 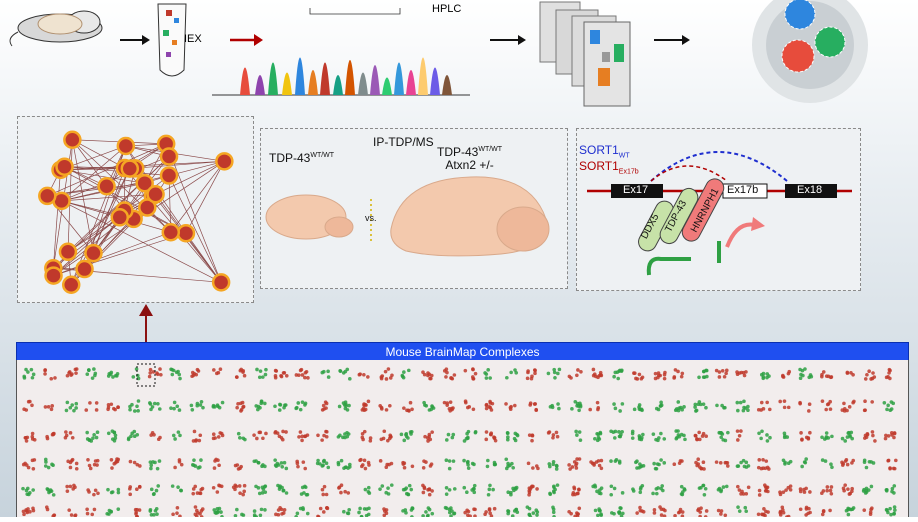 I want to click on hplc-label: HPLC, so click(x=446, y=9).